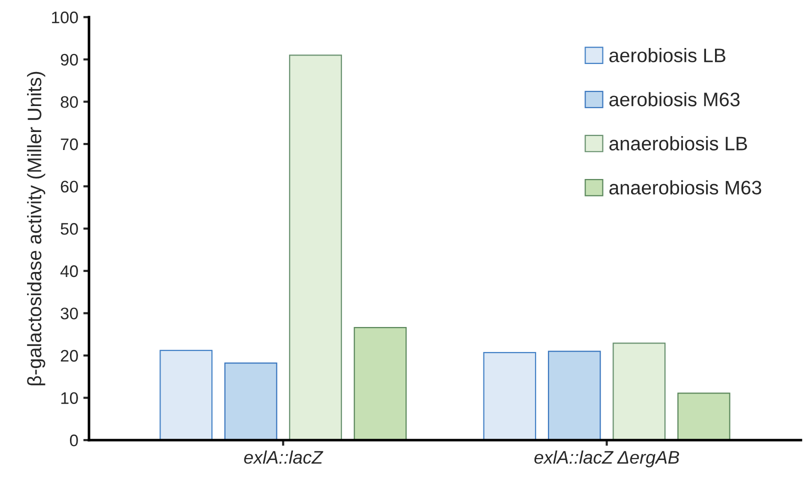 The height and width of the screenshot is (489, 809). What do you see at coordinates (69, 271) in the screenshot?
I see `y-tick-label: 40` at bounding box center [69, 271].